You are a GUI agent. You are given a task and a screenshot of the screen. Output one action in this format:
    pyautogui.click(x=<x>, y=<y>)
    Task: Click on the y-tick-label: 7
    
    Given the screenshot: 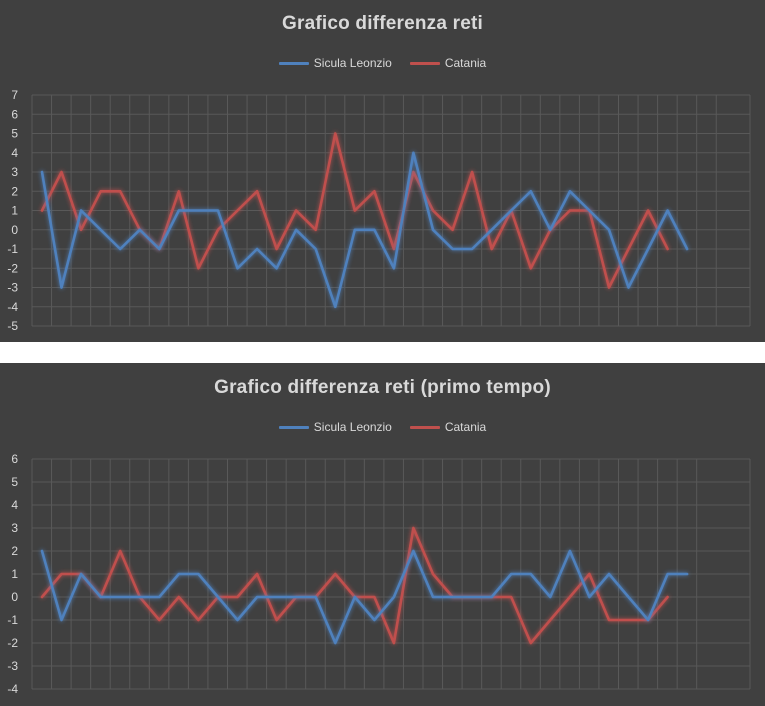 What is the action you would take?
    pyautogui.click(x=14, y=95)
    